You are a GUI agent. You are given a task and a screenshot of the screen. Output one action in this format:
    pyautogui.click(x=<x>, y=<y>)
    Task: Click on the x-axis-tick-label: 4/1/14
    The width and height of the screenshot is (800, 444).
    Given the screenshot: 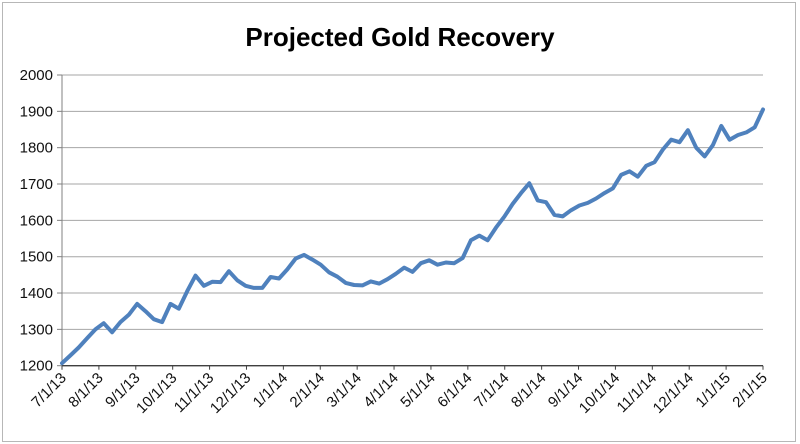 What is the action you would take?
    pyautogui.click(x=381, y=391)
    